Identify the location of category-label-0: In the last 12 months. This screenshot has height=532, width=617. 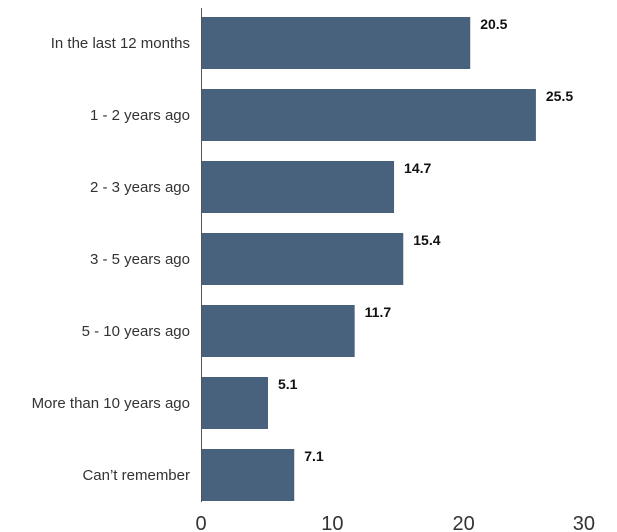
(120, 43).